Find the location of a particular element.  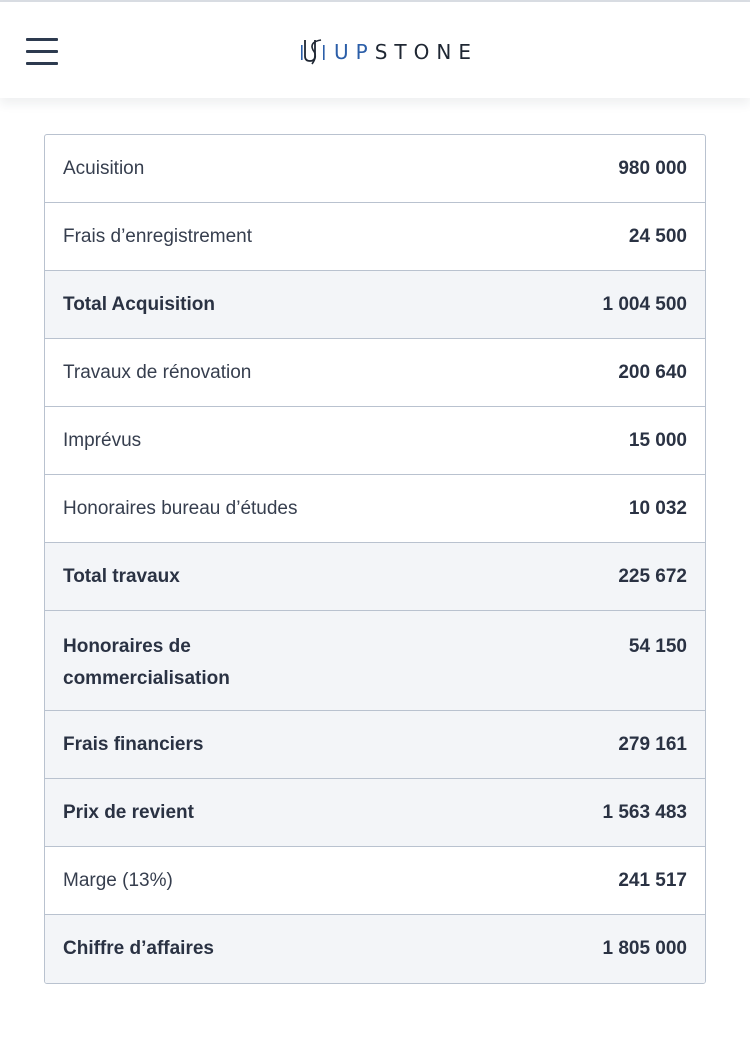

table-row-total: Frais financiers 279 161 is located at coordinates (375, 745).